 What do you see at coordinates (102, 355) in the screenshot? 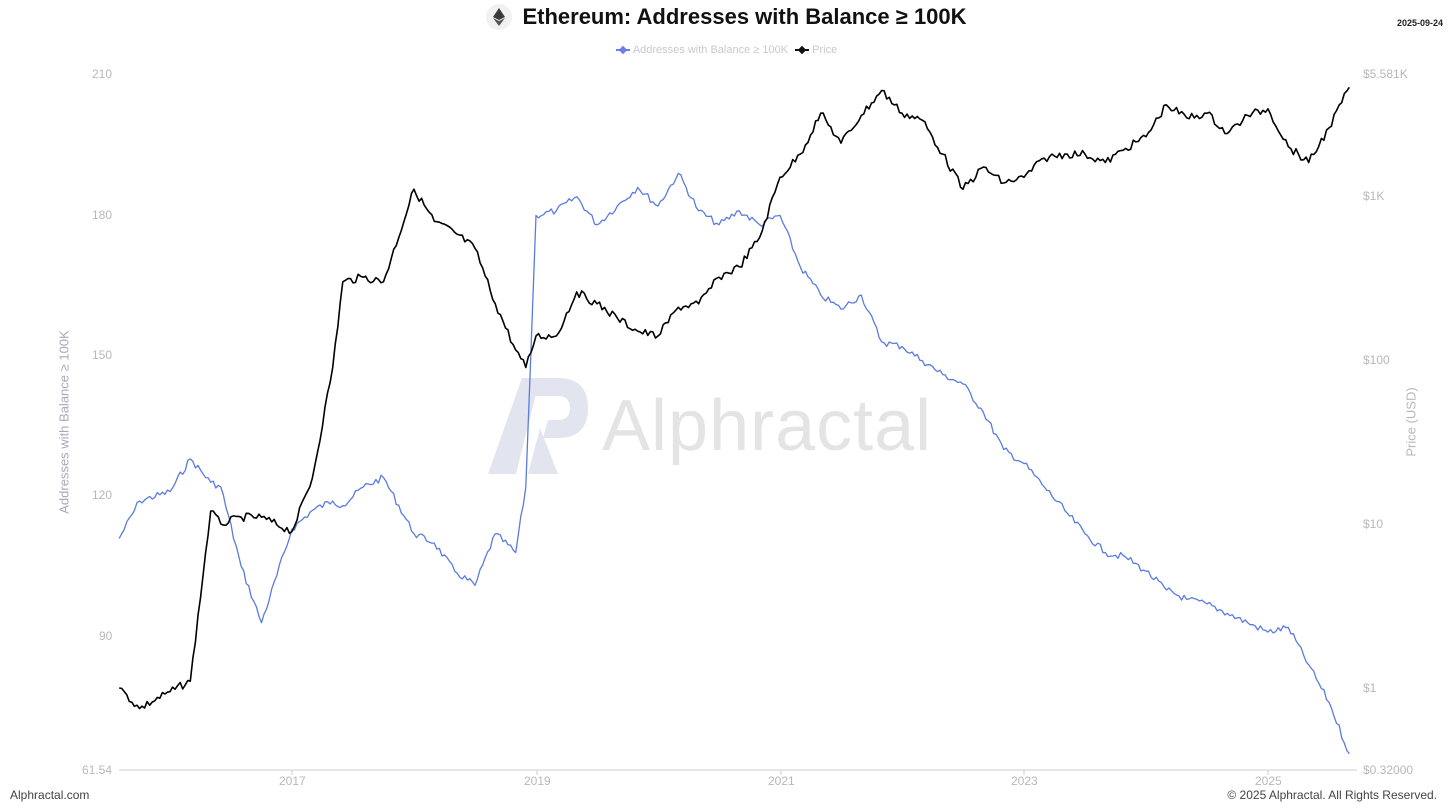
I see `y-left-tick: 150` at bounding box center [102, 355].